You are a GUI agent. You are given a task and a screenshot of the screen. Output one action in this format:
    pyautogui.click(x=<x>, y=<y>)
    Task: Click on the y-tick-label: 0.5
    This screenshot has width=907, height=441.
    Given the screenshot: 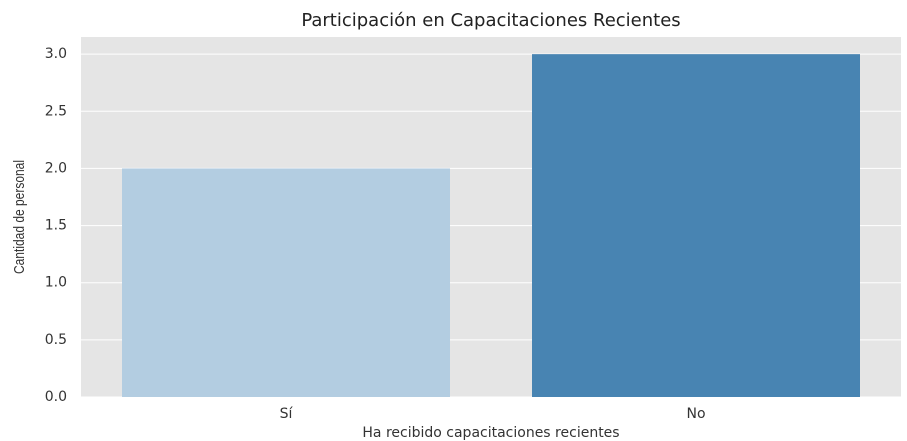 What is the action you would take?
    pyautogui.click(x=56, y=340)
    